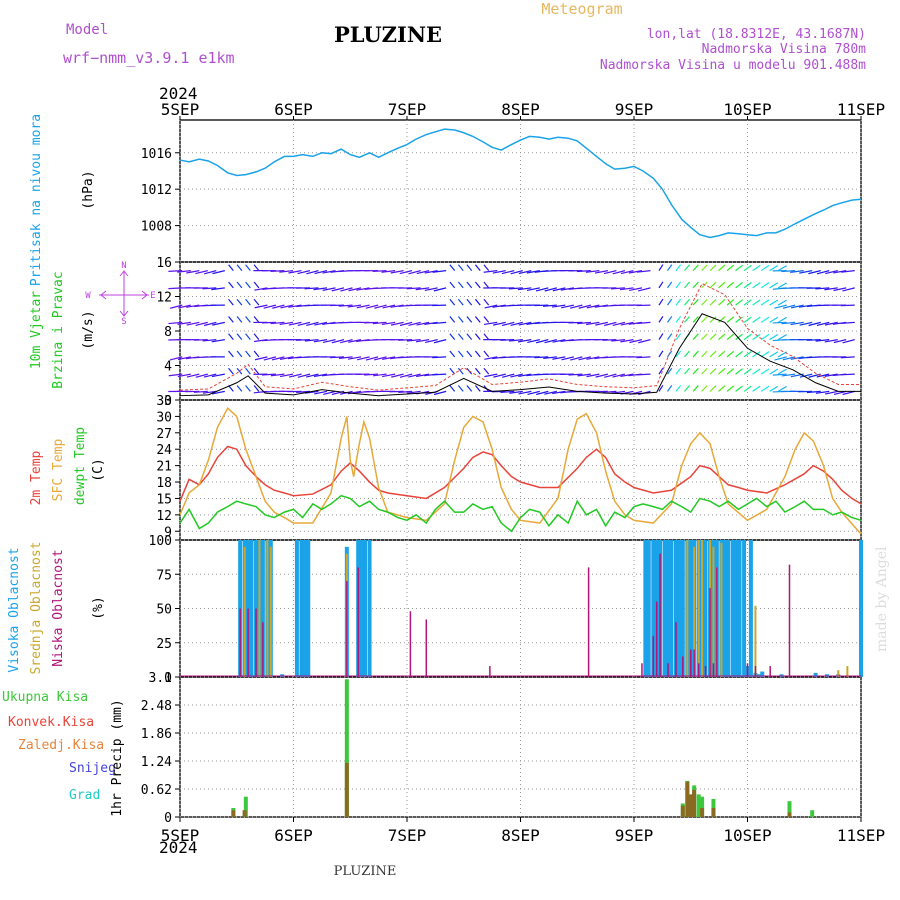 This screenshot has width=900, height=900. Describe the element at coordinates (520, 336) in the screenshot. I see `wind-gust-line` at that location.